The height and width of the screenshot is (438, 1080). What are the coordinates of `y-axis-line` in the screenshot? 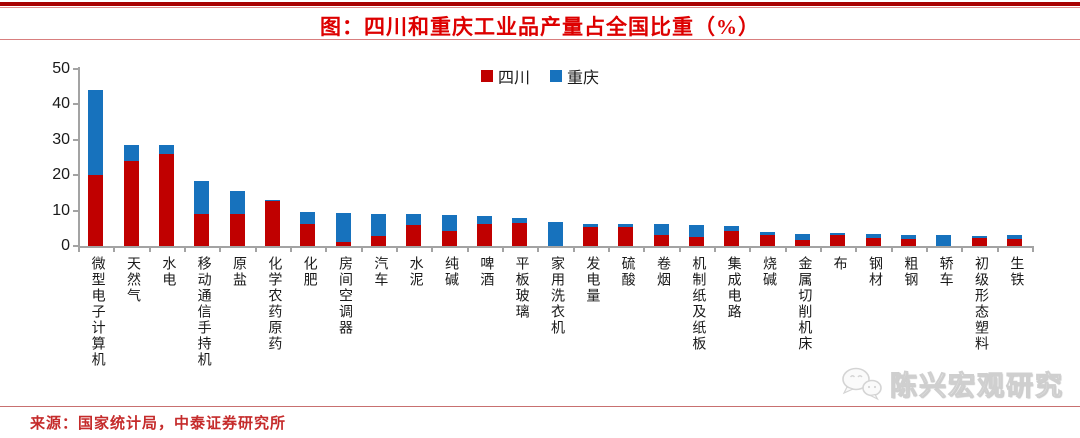 It's located at (79, 157).